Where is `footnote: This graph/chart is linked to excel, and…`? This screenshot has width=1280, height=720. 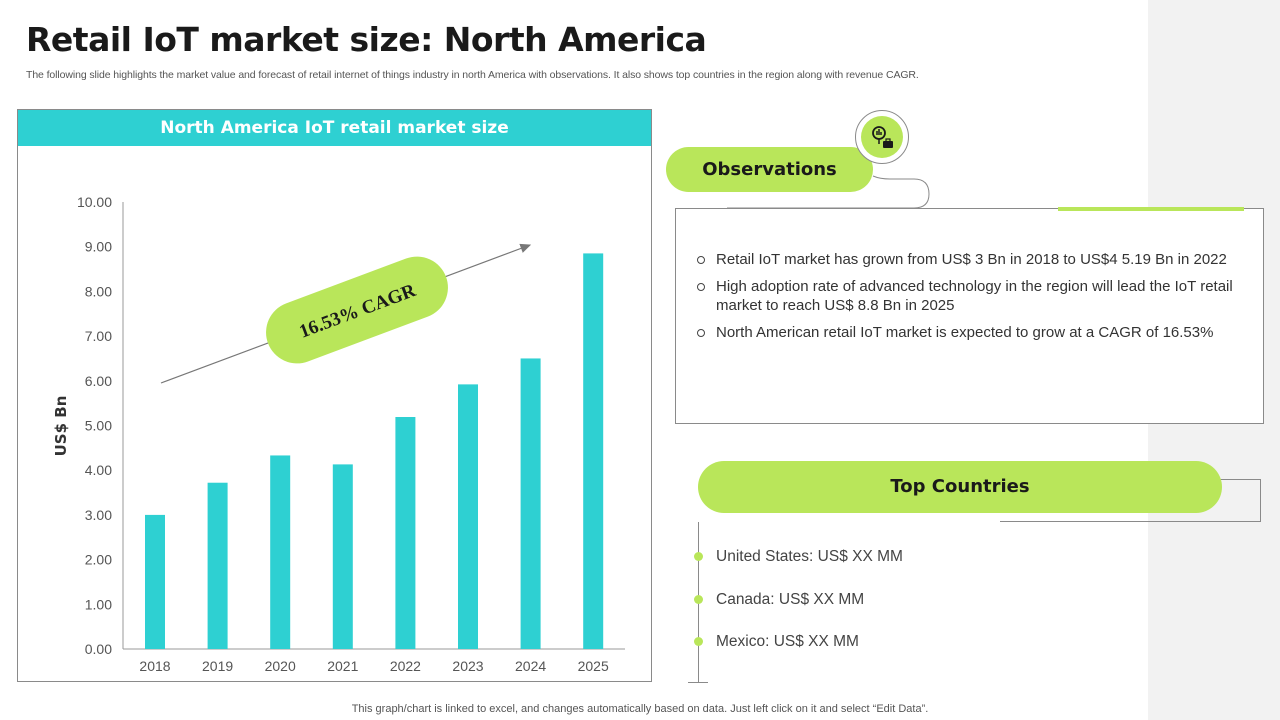 footnote: This graph/chart is linked to excel, and… is located at coordinates (640, 709).